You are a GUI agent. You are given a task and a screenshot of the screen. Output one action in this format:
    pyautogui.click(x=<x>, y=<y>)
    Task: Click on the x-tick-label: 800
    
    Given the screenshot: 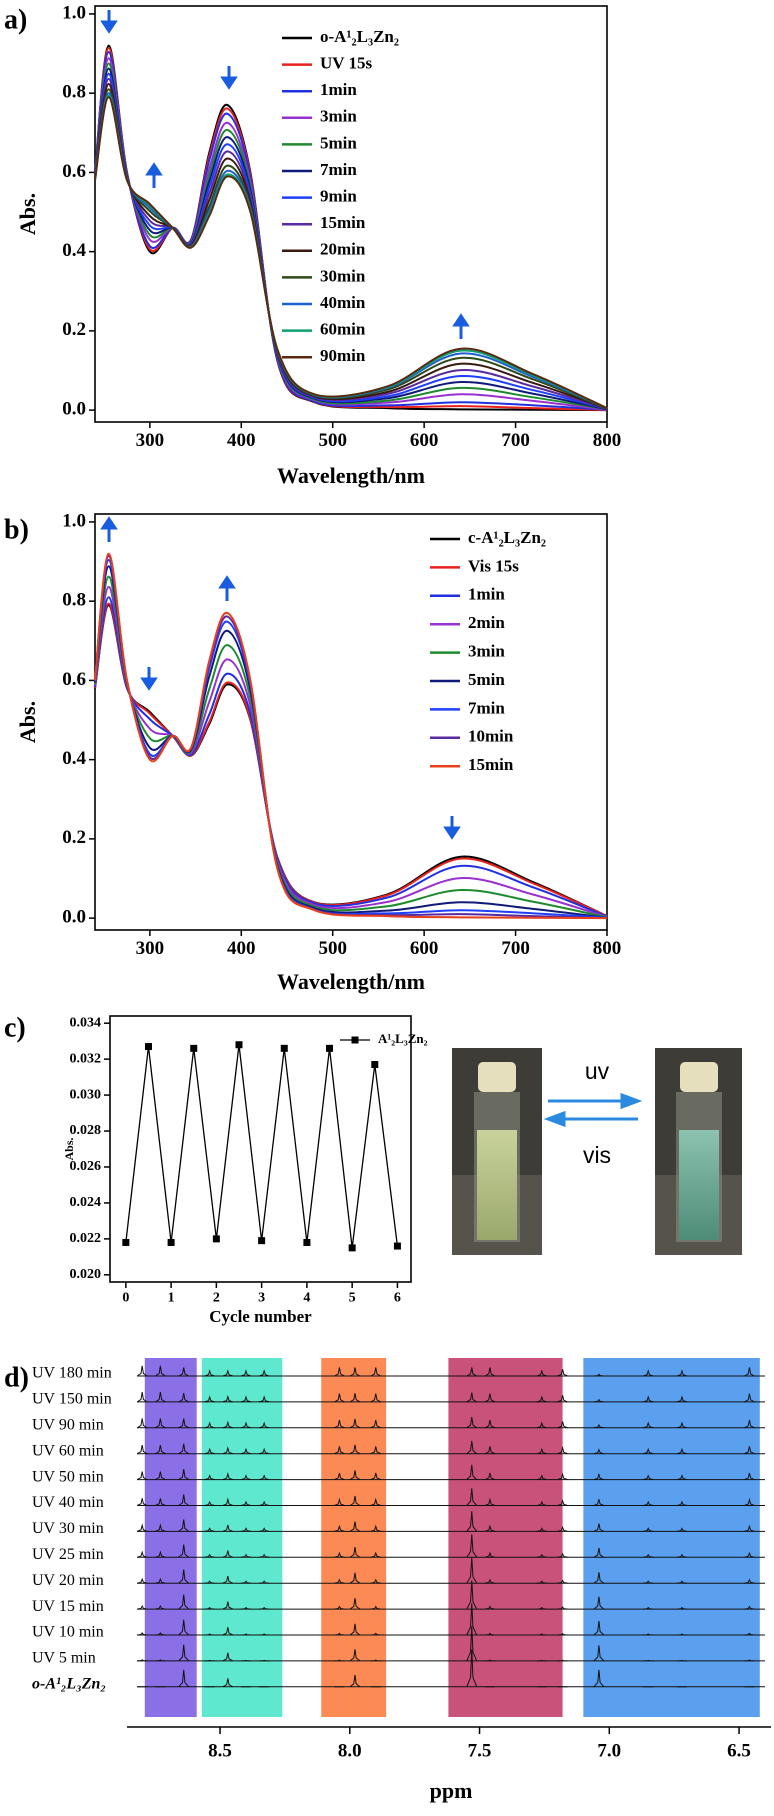 What is the action you would take?
    pyautogui.click(x=607, y=948)
    